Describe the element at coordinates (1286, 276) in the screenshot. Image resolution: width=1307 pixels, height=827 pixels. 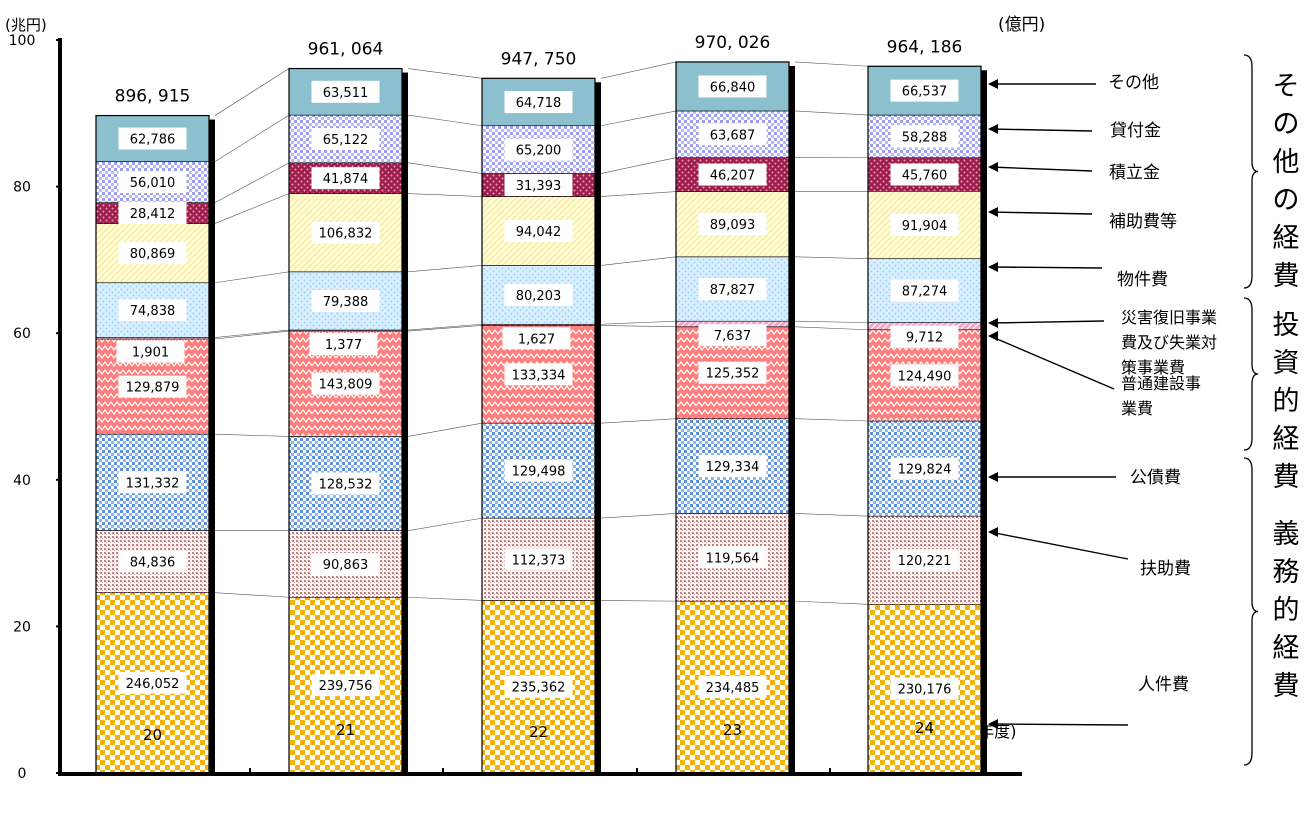
I see `group-label-0: 費` at that location.